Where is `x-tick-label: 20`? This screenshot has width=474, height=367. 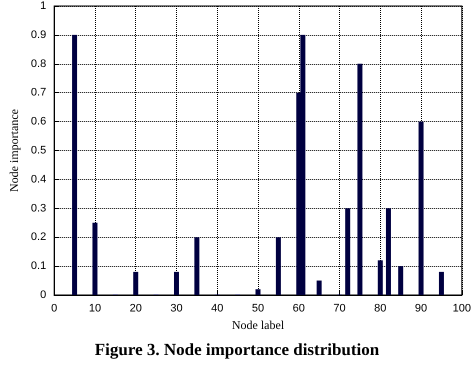
x-tick-label: 20 is located at coordinates (136, 308).